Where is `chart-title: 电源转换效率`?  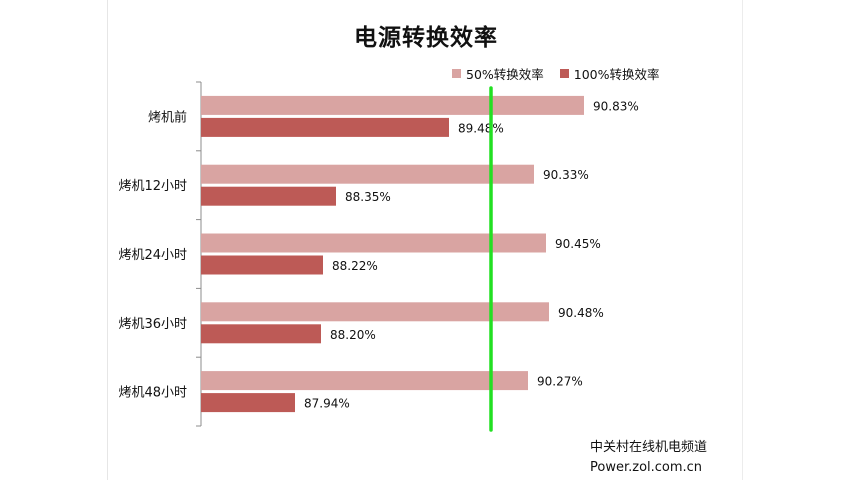
chart-title: 电源转换效率 is located at coordinates (426, 38).